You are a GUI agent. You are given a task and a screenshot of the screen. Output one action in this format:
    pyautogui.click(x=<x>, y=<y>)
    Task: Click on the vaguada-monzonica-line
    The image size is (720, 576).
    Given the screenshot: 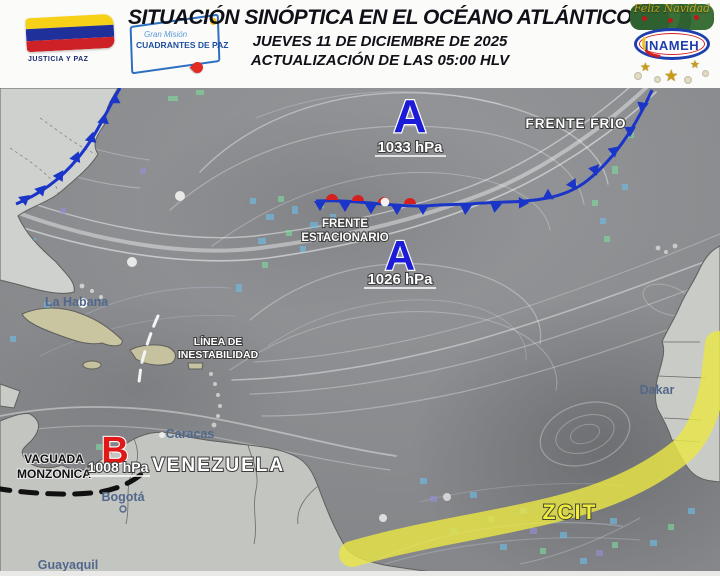 What is the action you would take?
    pyautogui.click(x=74, y=482)
    